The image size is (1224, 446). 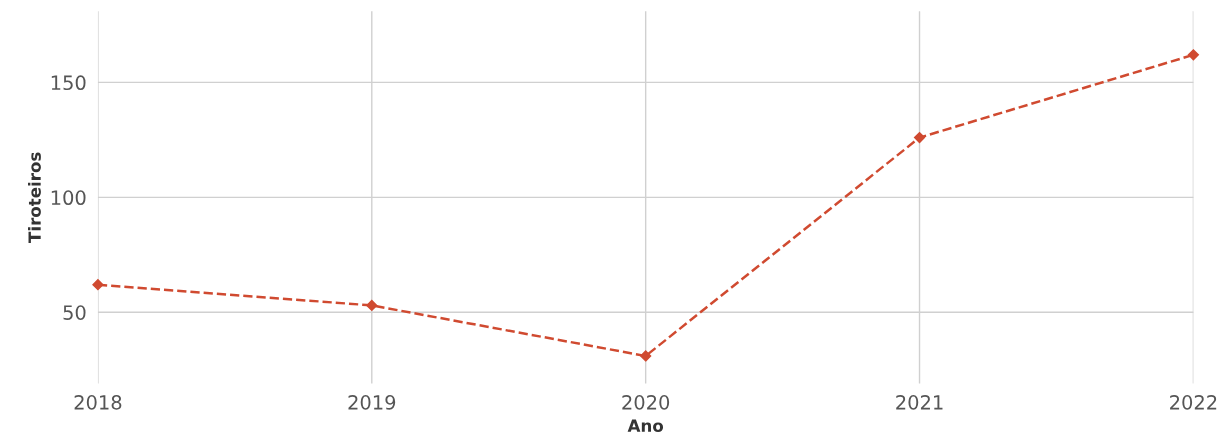 What do you see at coordinates (372, 402) in the screenshot?
I see `x-tick-label: 2019` at bounding box center [372, 402].